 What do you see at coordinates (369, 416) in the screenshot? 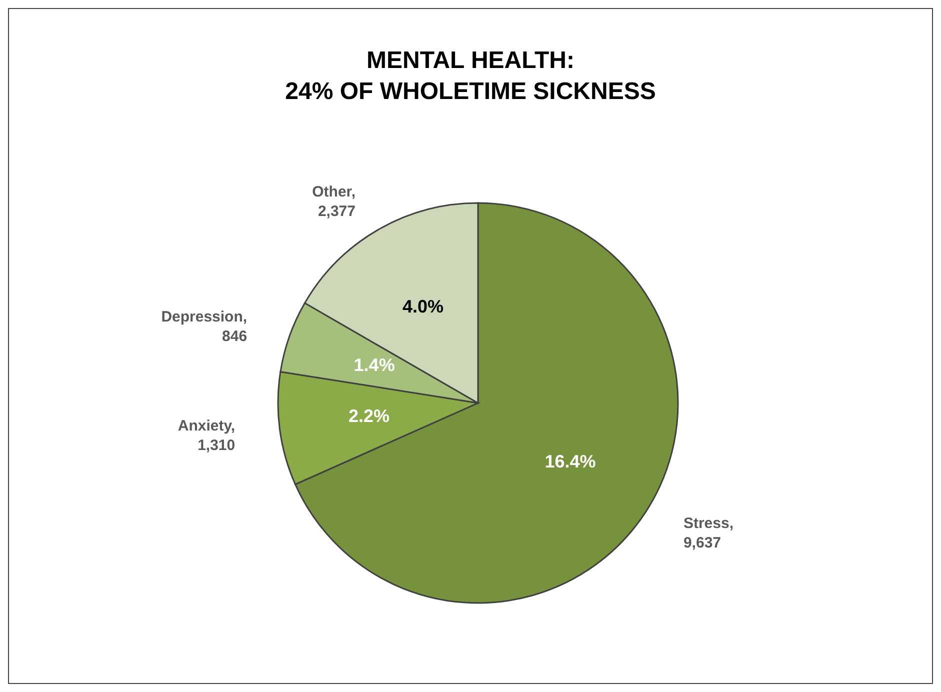
I see `data-label: 2.2%` at bounding box center [369, 416].